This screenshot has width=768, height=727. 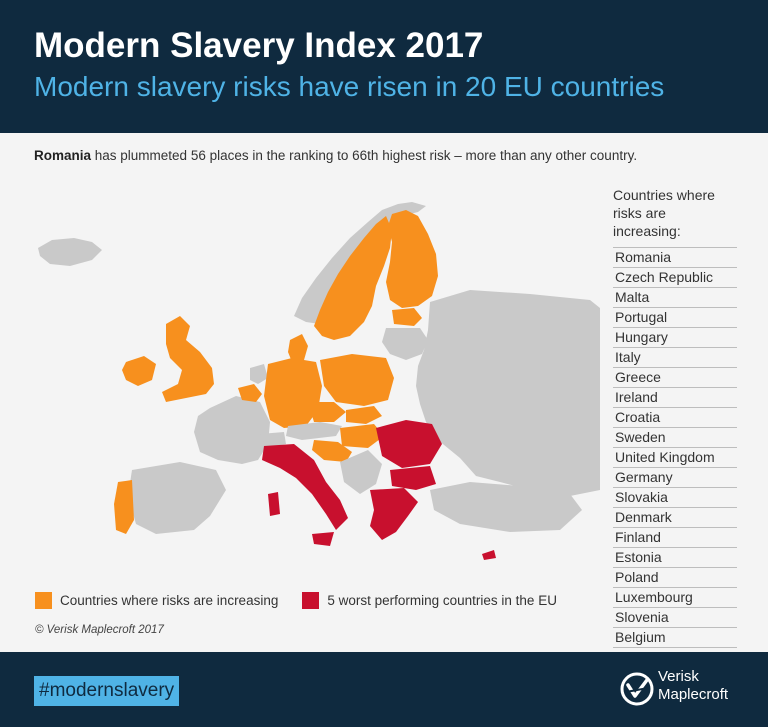 What do you see at coordinates (273, 440) in the screenshot?
I see `switzerland` at bounding box center [273, 440].